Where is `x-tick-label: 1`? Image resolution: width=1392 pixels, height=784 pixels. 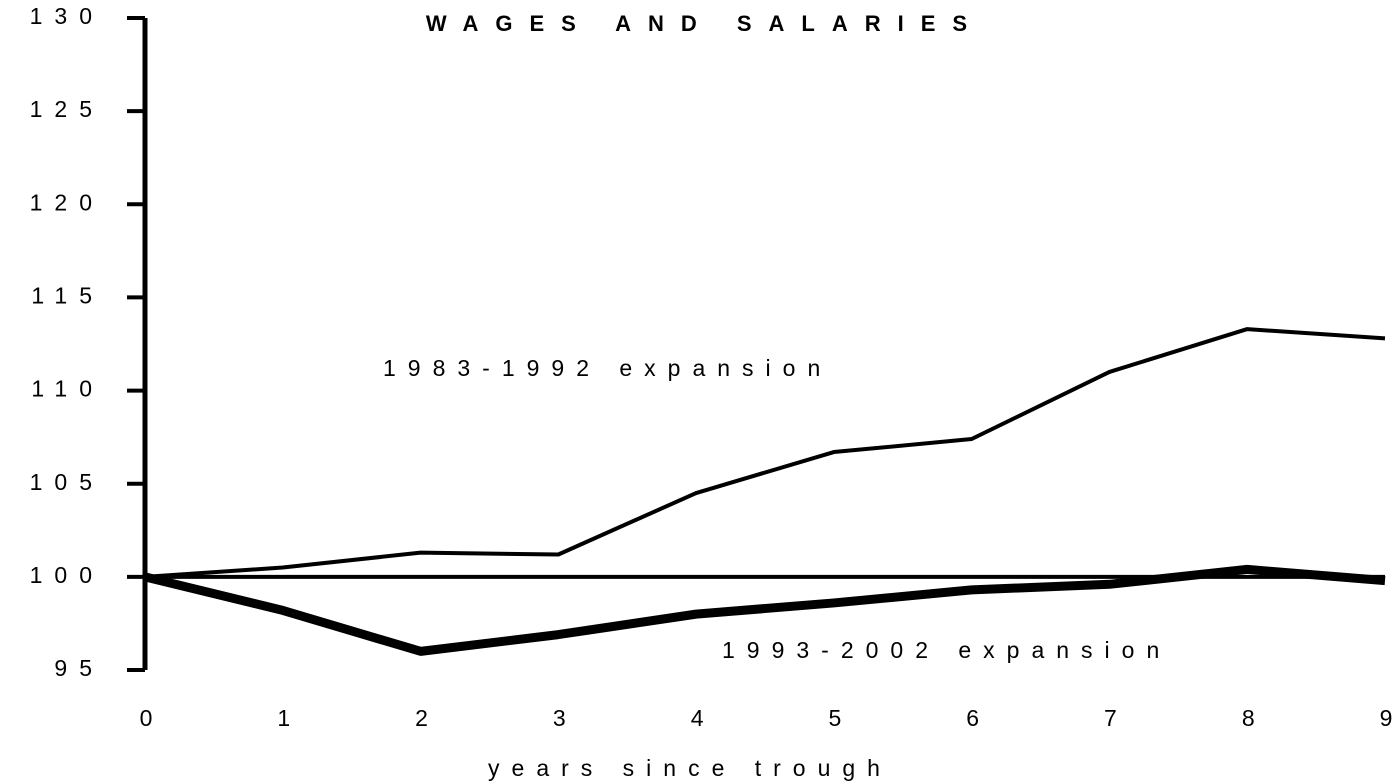
x-tick-label: 1 is located at coordinates (283, 718).